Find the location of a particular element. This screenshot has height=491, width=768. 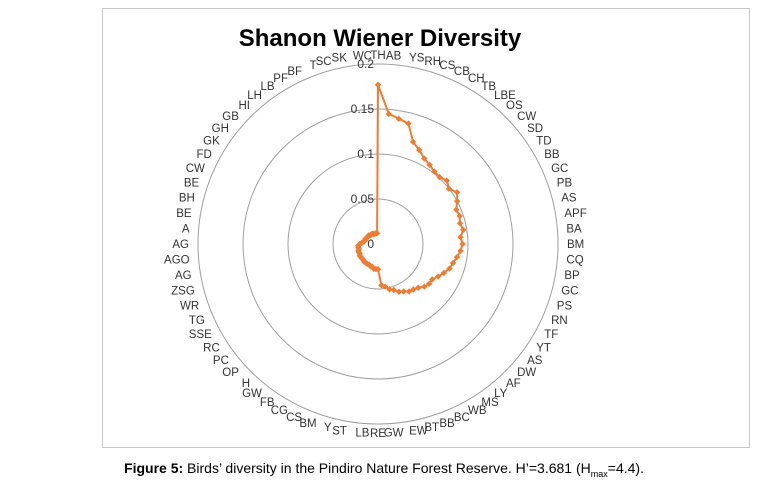

category-label: HI is located at coordinates (245, 106).